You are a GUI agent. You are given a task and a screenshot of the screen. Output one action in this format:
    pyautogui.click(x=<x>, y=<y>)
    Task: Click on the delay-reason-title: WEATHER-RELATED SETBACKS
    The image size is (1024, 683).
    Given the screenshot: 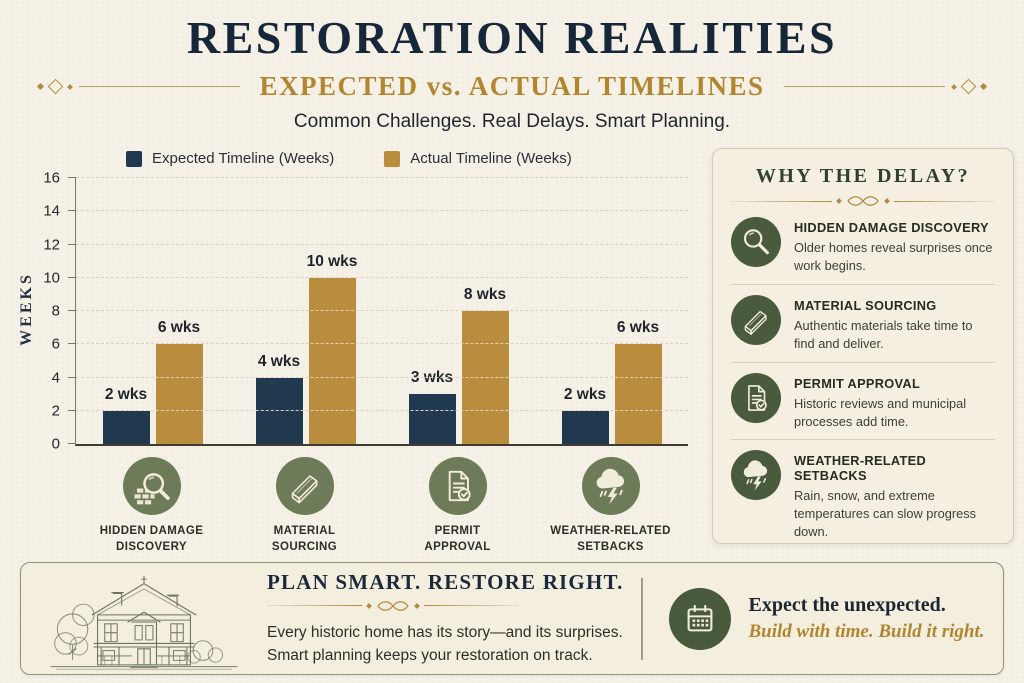 What is the action you would take?
    pyautogui.click(x=860, y=468)
    